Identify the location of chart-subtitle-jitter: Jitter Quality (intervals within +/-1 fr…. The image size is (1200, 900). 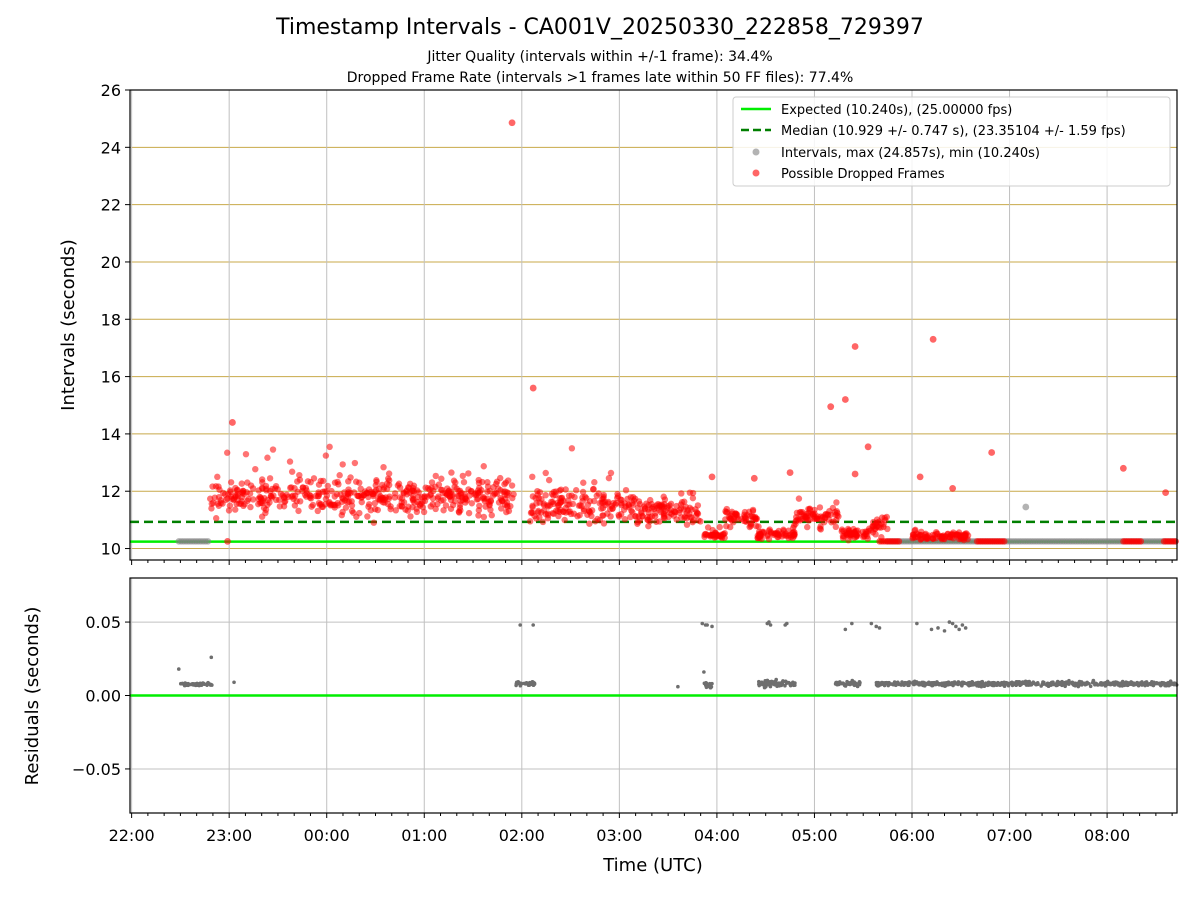
(600, 57).